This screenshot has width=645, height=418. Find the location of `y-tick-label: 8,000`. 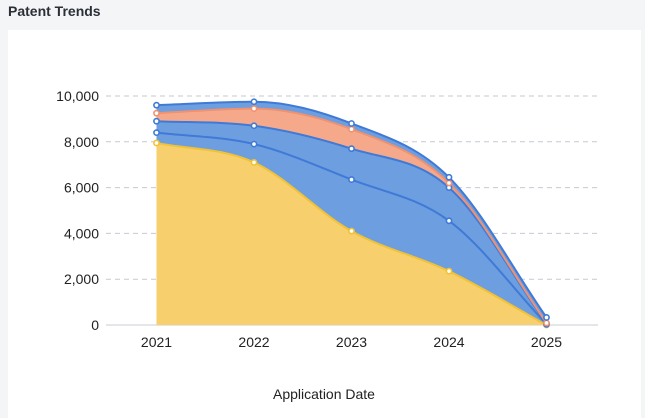

y-tick-label: 8,000 is located at coordinates (81, 142).